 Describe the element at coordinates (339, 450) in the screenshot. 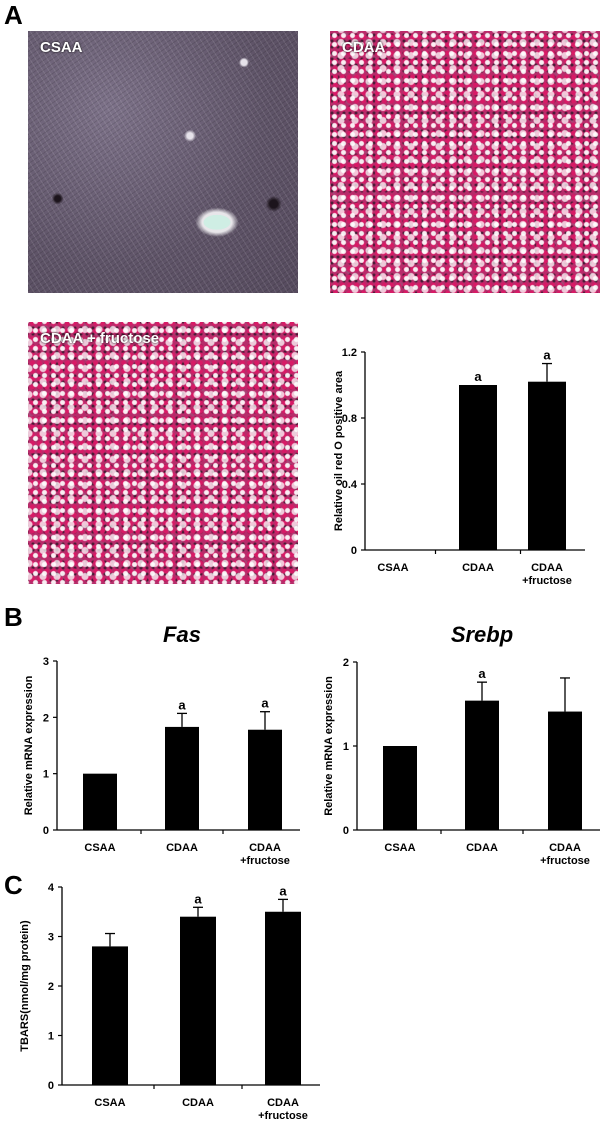

I see `y-axis-label: Relative oil red O positive area` at that location.